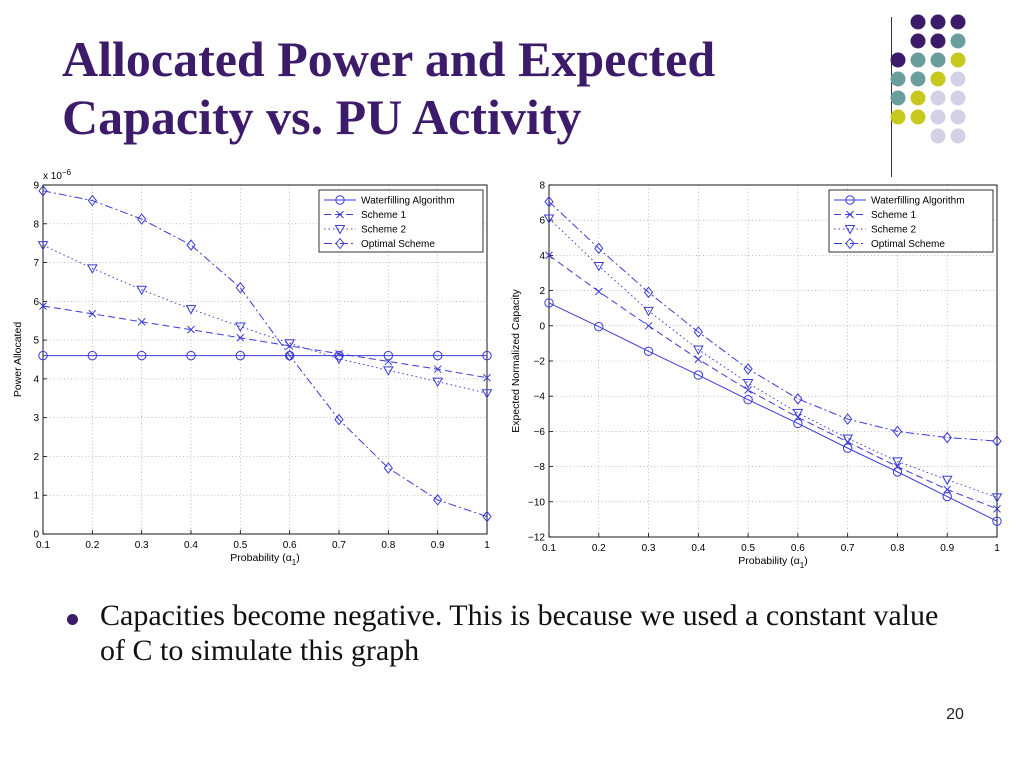 The image size is (1024, 768). I want to click on y-tick-label: 8, so click(36, 224).